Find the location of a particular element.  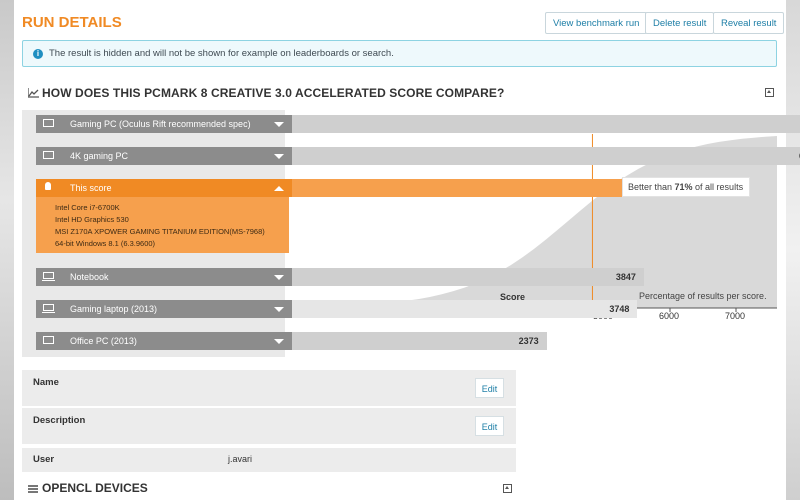

y-axis-caption: Percentage of results per score. is located at coordinates (703, 296).